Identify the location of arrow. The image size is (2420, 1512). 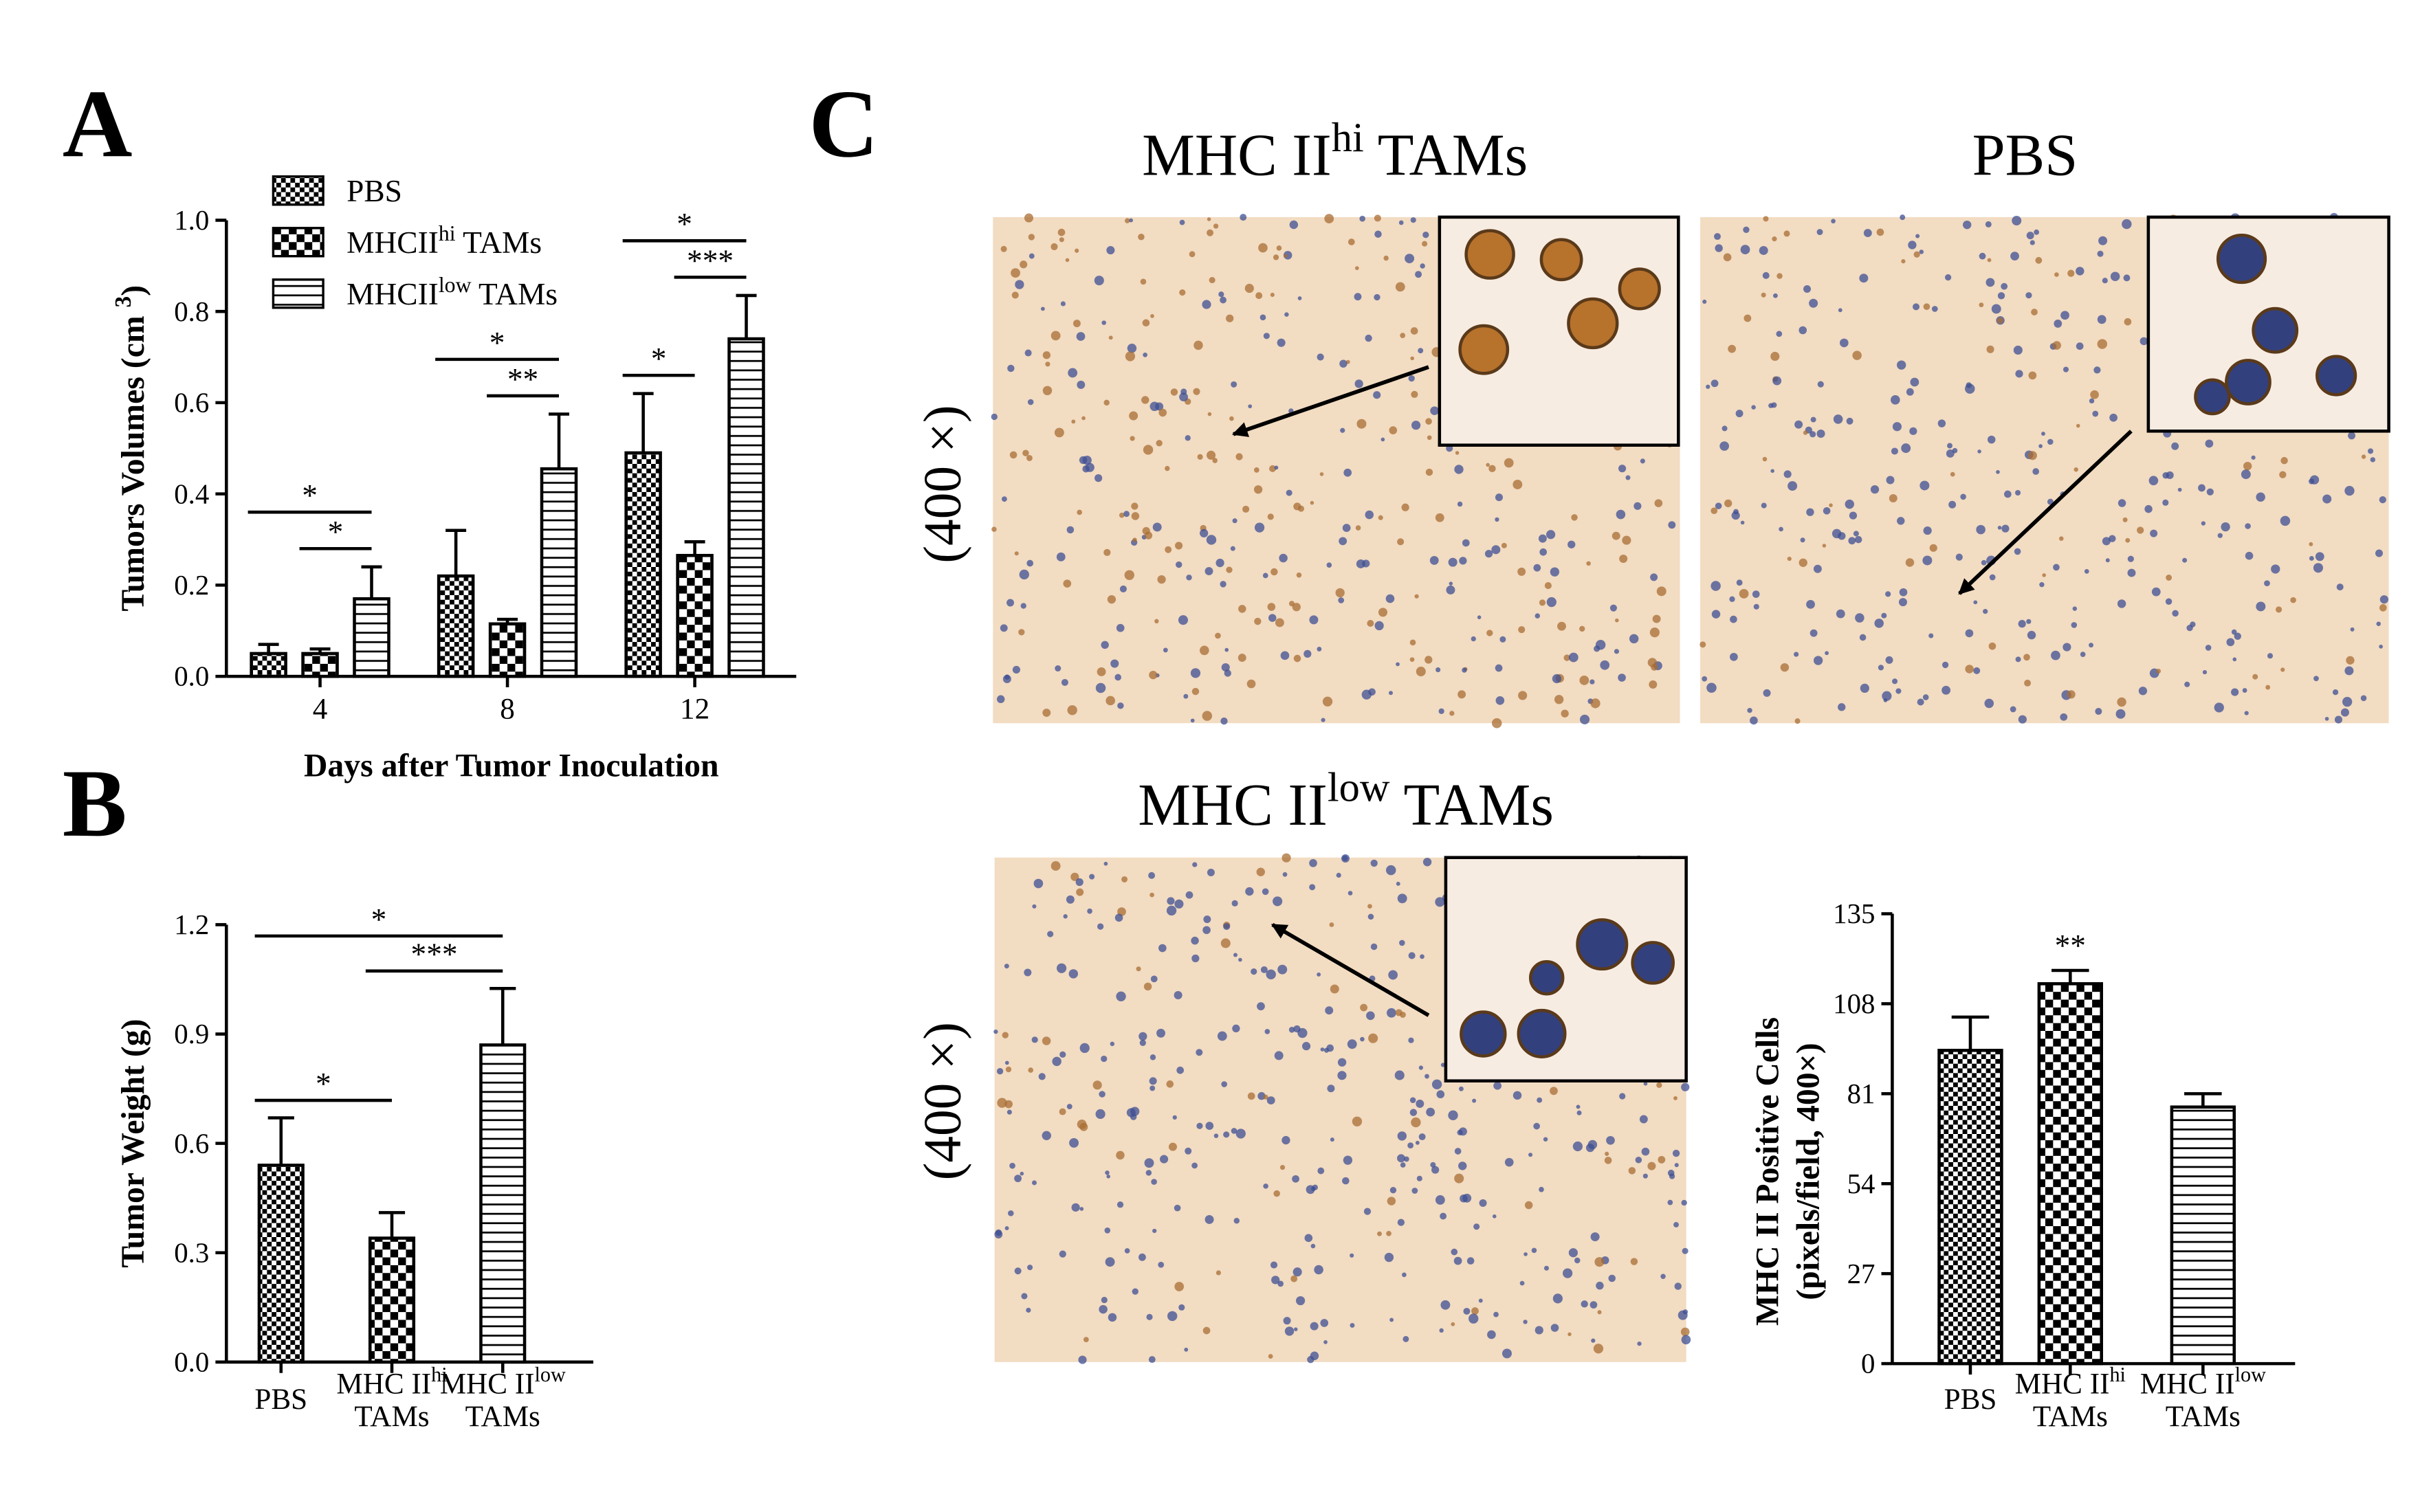
(1350, 970).